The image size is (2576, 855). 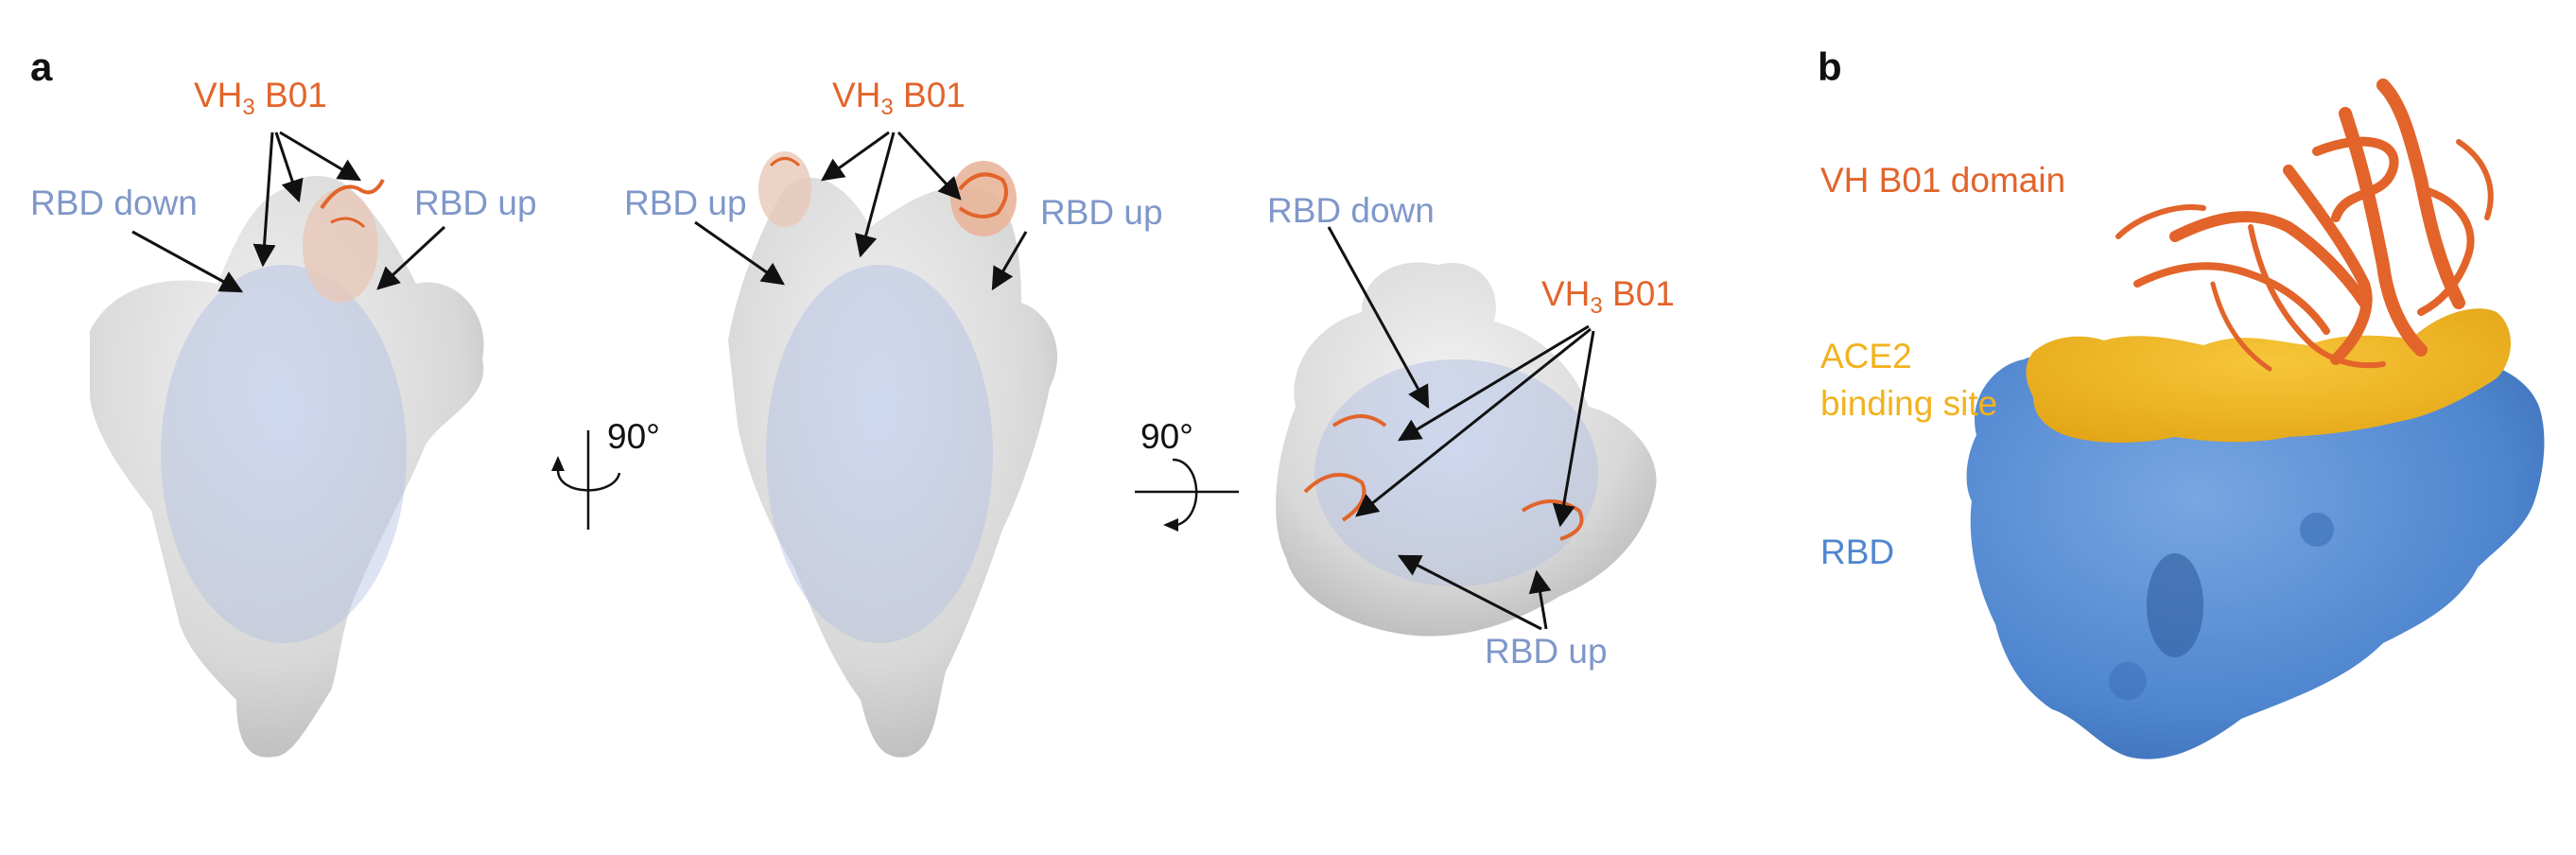 I want to click on rotation-label-2: 90°, so click(x=1166, y=436).